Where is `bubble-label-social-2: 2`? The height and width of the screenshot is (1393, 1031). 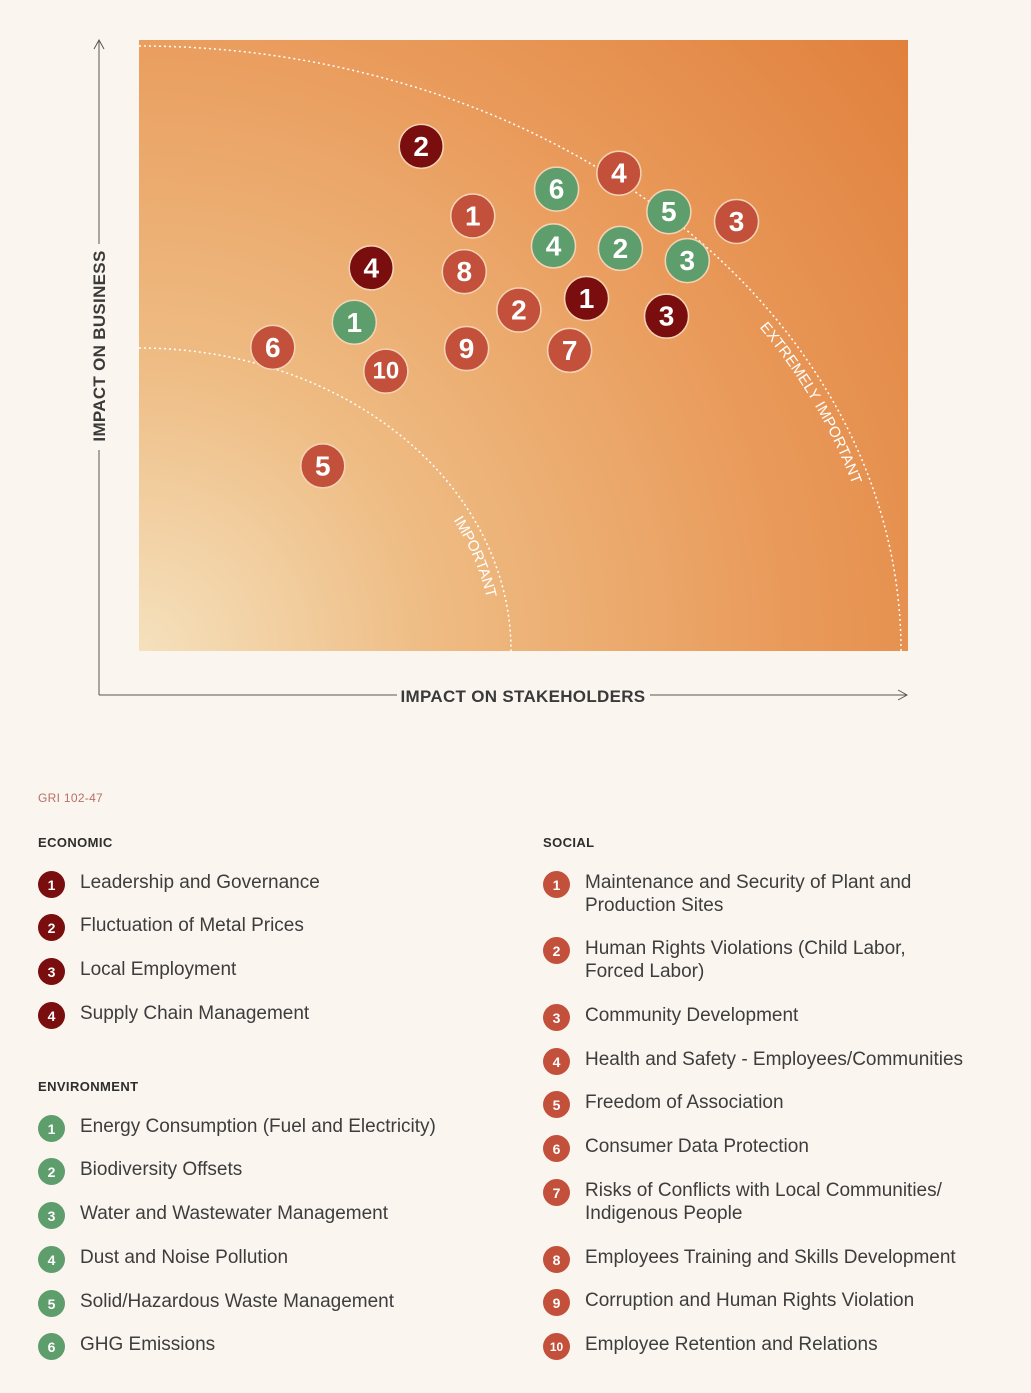 bubble-label-social-2: 2 is located at coordinates (519, 310).